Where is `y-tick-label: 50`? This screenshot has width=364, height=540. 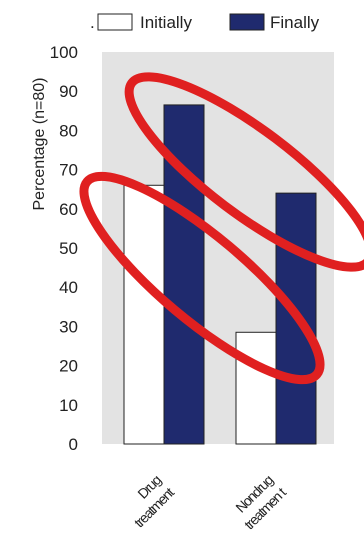 y-tick-label: 50 is located at coordinates (68, 248).